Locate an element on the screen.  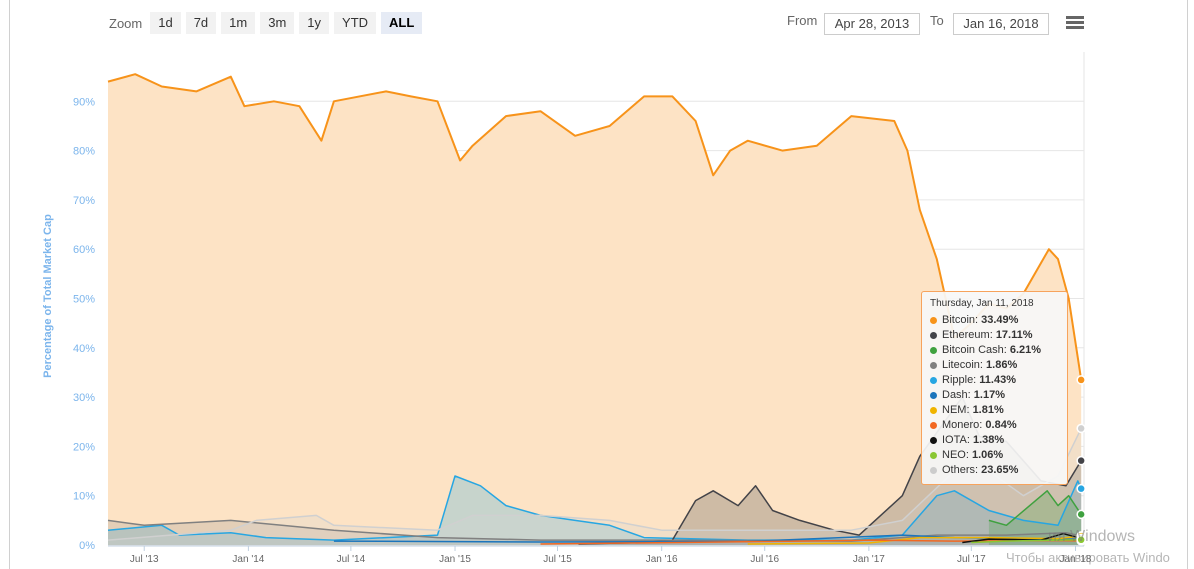
x-tick-label: Jul '17 is located at coordinates (971, 559).